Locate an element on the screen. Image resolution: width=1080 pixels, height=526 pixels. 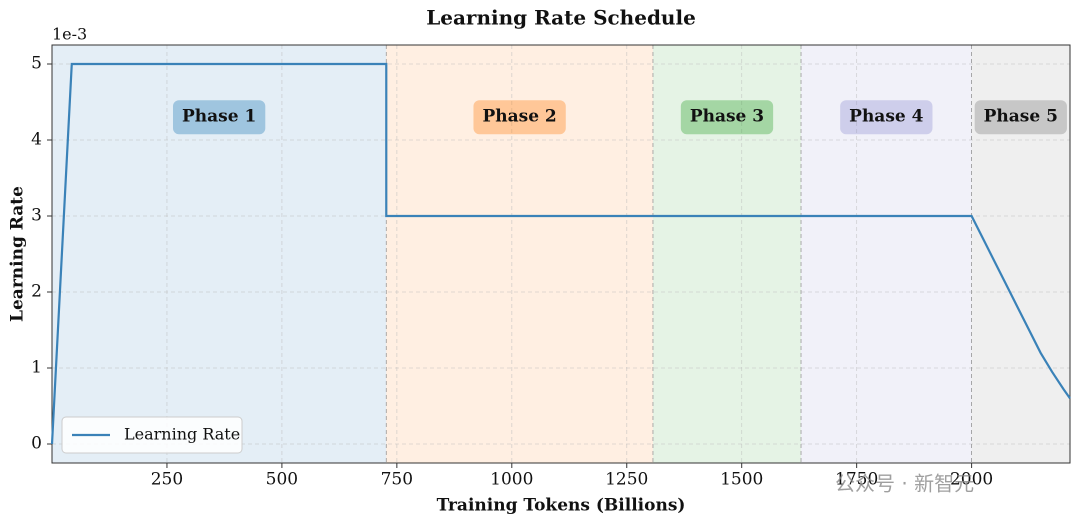
watermark: 公众号 · 新智元 is located at coordinates (904, 484).